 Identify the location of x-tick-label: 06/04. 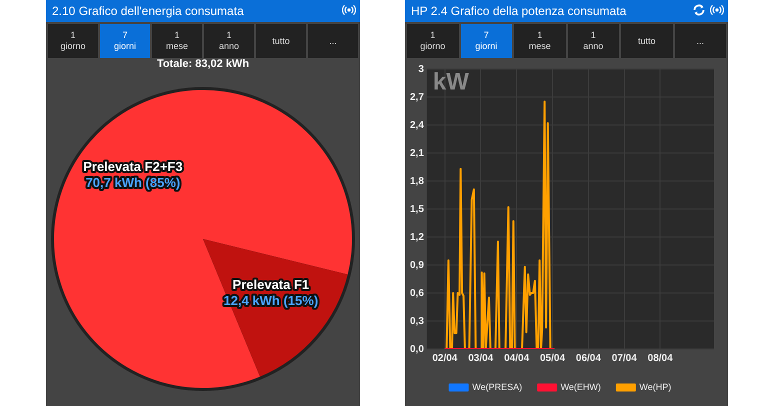
(589, 358).